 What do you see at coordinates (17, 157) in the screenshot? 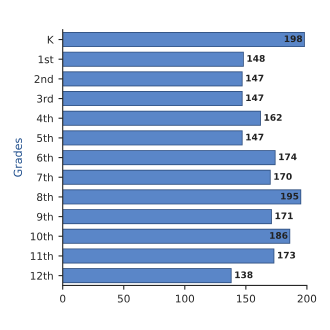
I see `y-axis-title: Grades` at bounding box center [17, 157].